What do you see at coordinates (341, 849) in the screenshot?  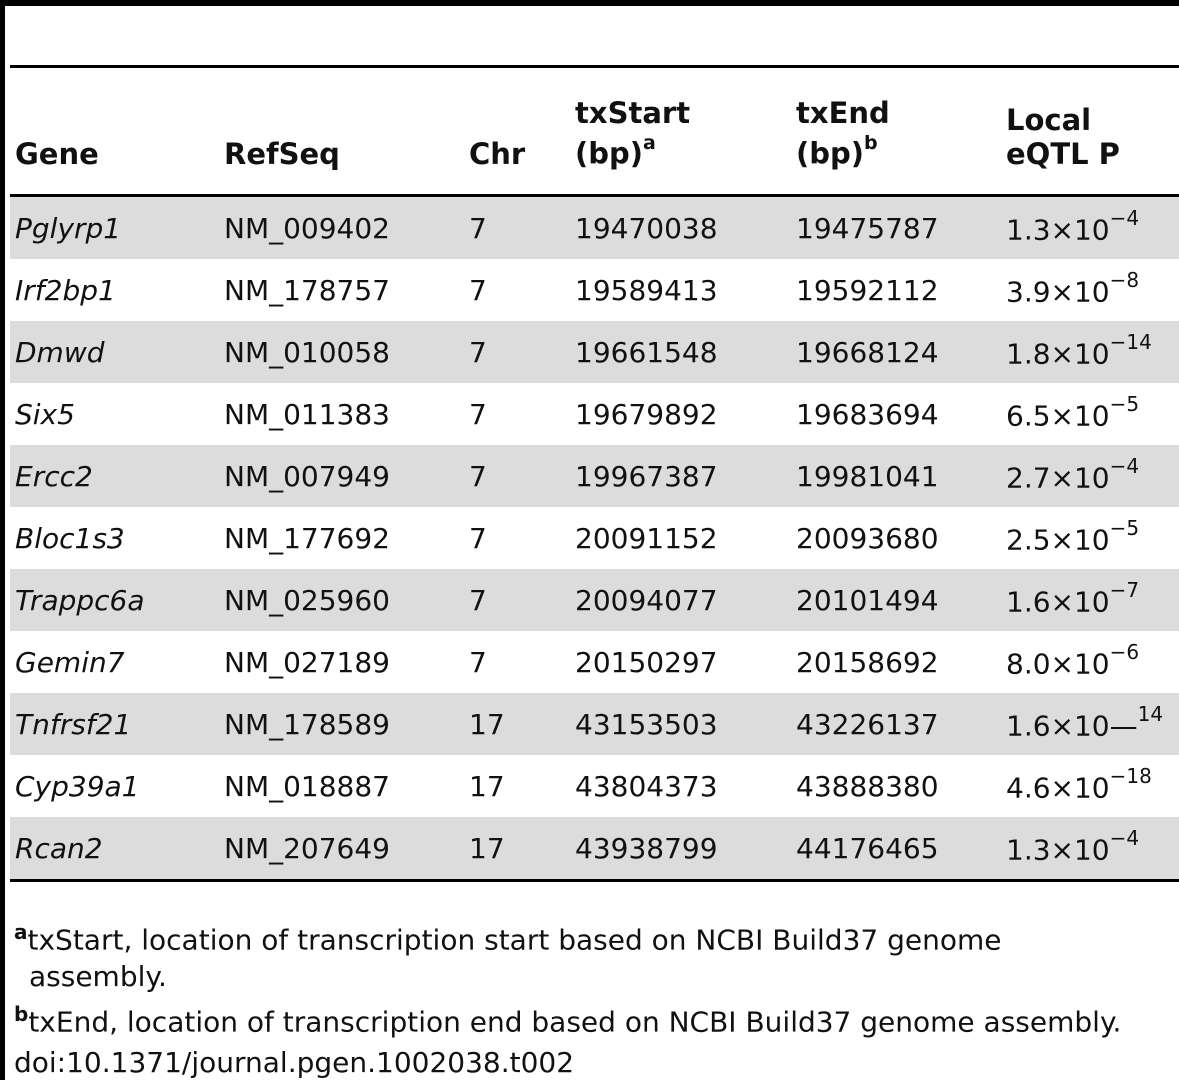 I see `refseq-cell: NM_207649` at bounding box center [341, 849].